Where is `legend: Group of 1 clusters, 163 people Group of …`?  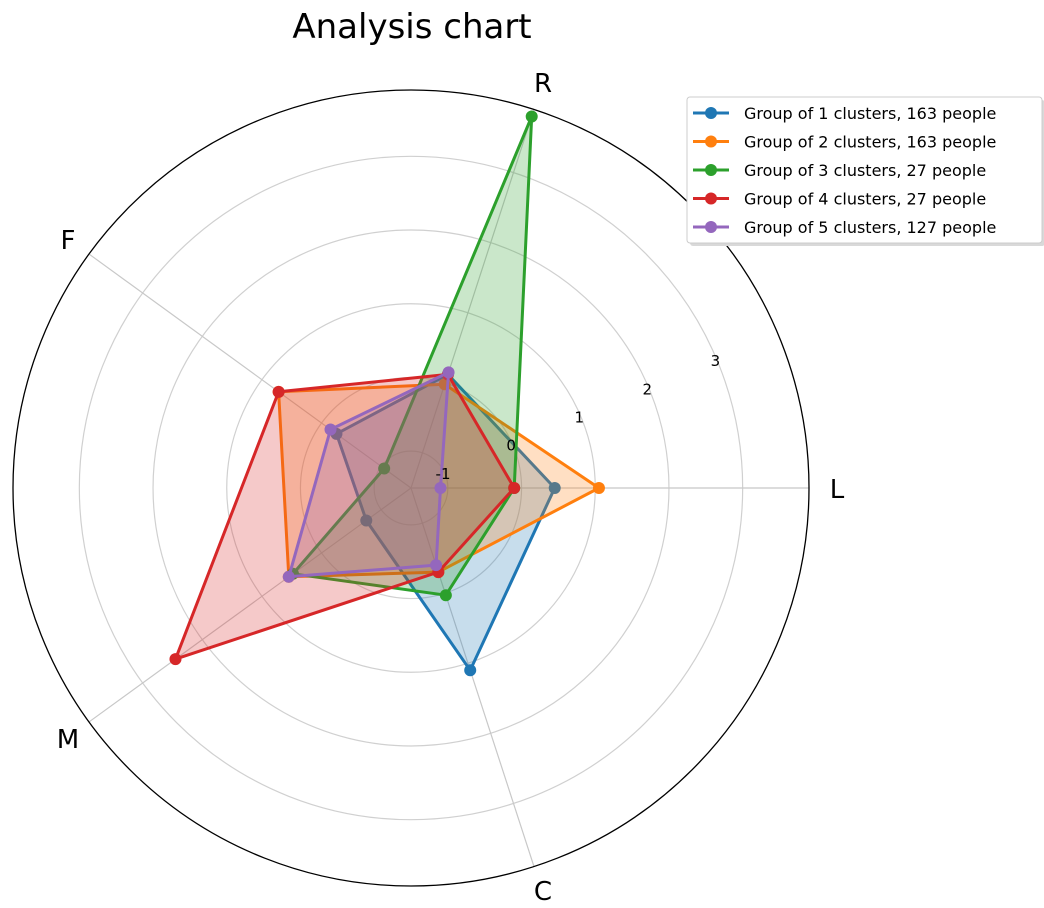
legend: Group of 1 clusters, 163 people Group of … is located at coordinates (865, 171).